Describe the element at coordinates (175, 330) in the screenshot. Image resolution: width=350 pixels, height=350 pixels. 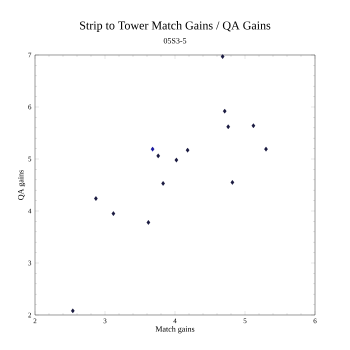
I see `x-axis-title: Match gains` at that location.